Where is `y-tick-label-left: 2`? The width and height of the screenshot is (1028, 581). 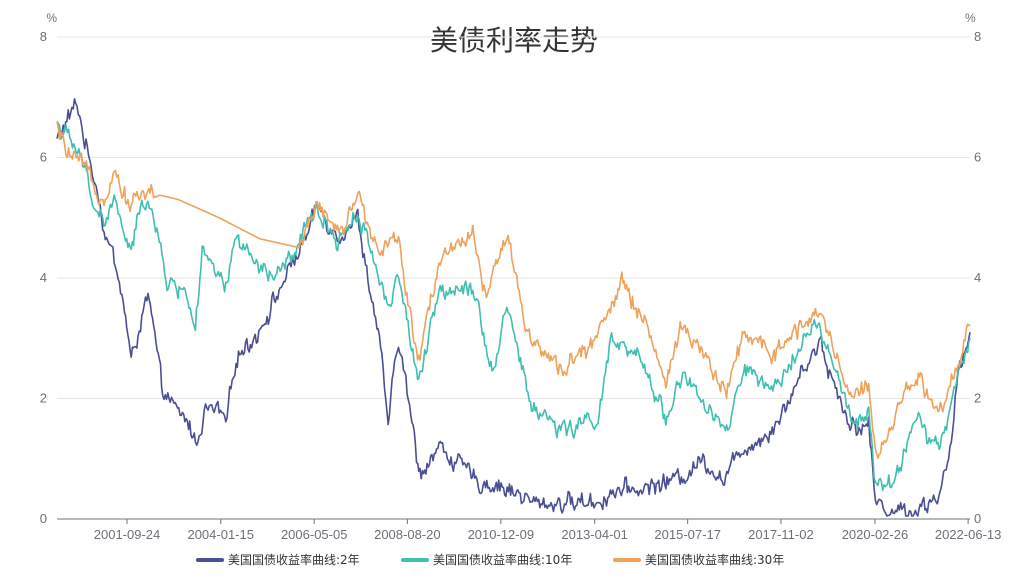
y-tick-label-left: 2 is located at coordinates (43, 398).